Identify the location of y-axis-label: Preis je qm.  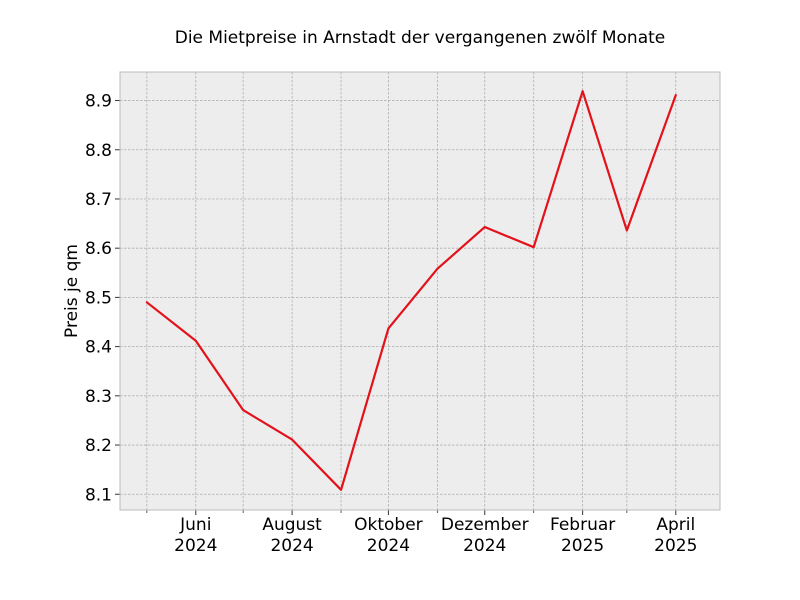
(72, 291).